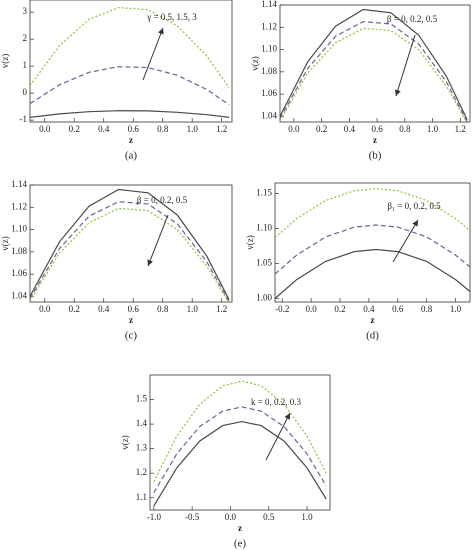 This screenshot has height=550, width=474. I want to click on caption: (d), so click(372, 336).